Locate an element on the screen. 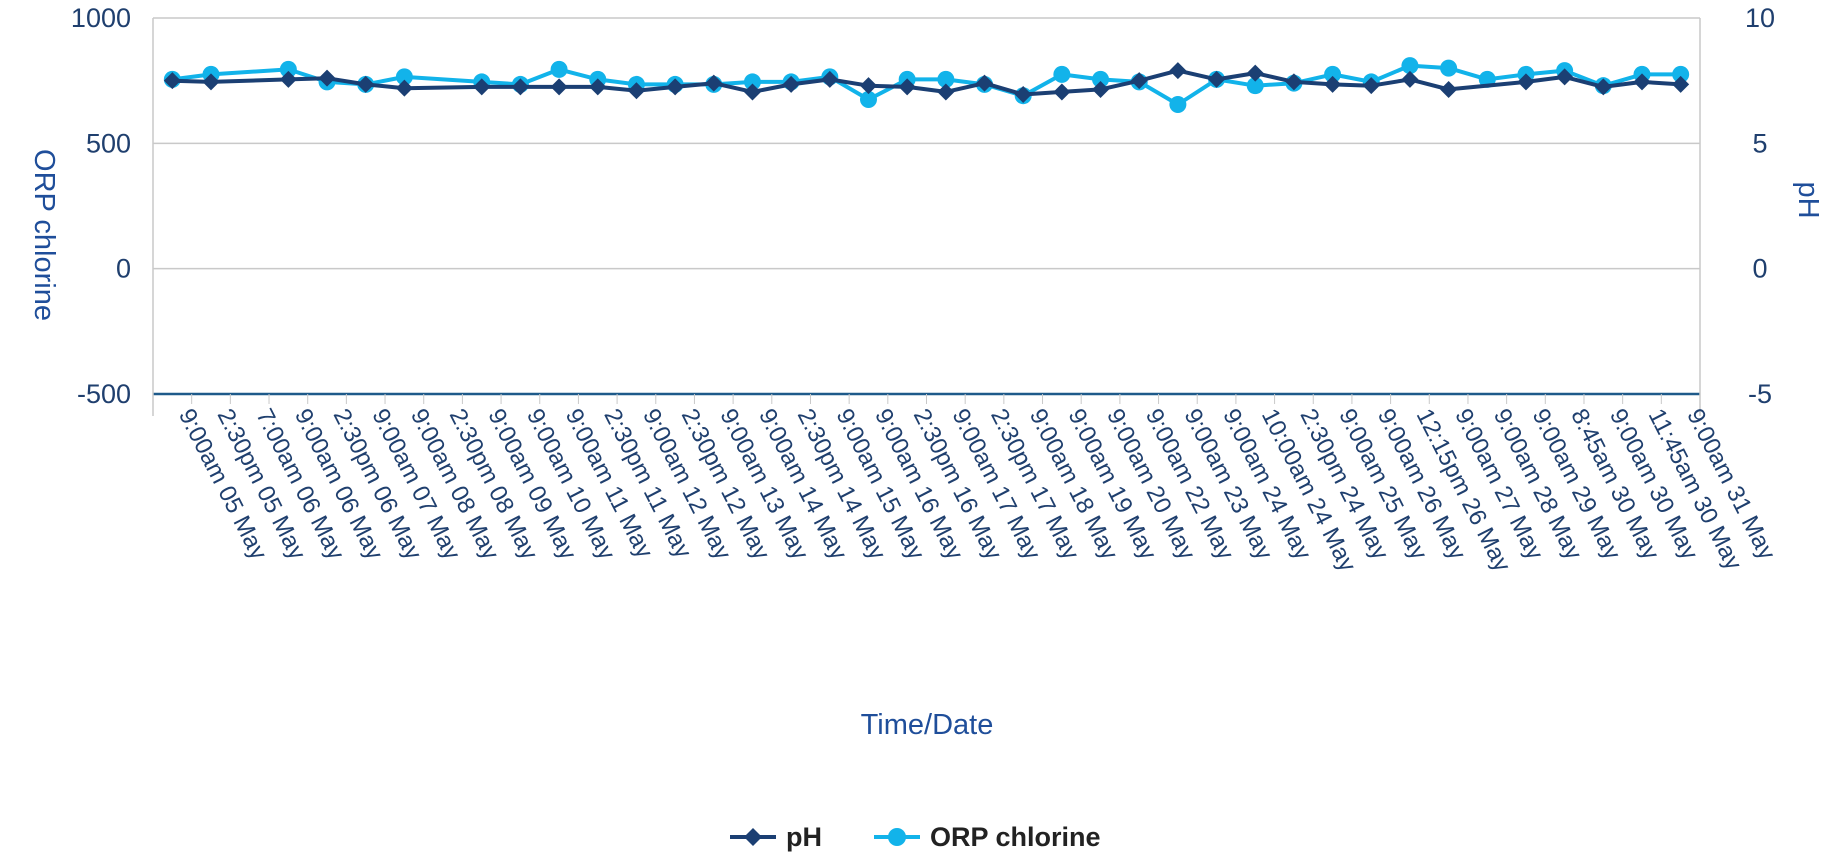  legend-label: ORP chlorine is located at coordinates (1015, 837).